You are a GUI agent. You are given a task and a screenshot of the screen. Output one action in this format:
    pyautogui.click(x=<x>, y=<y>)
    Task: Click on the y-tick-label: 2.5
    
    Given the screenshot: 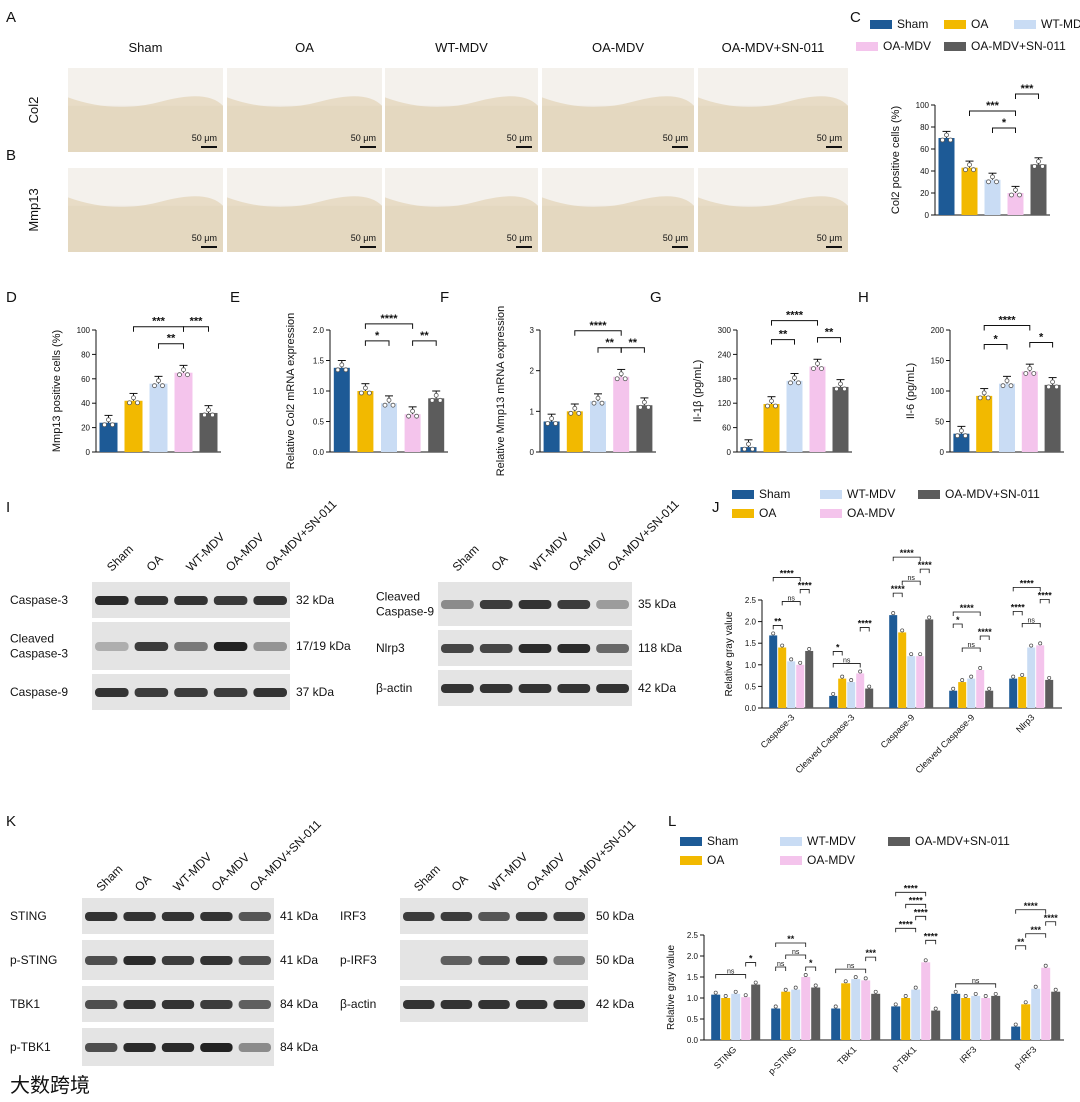 What is the action you would take?
    pyautogui.click(x=693, y=935)
    